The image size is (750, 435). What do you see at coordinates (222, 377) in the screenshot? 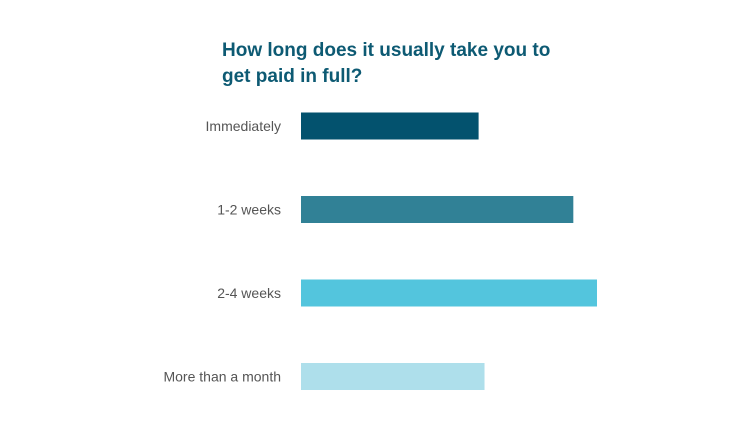
I see `category-label-more-than-a-month: More than a month` at bounding box center [222, 377].